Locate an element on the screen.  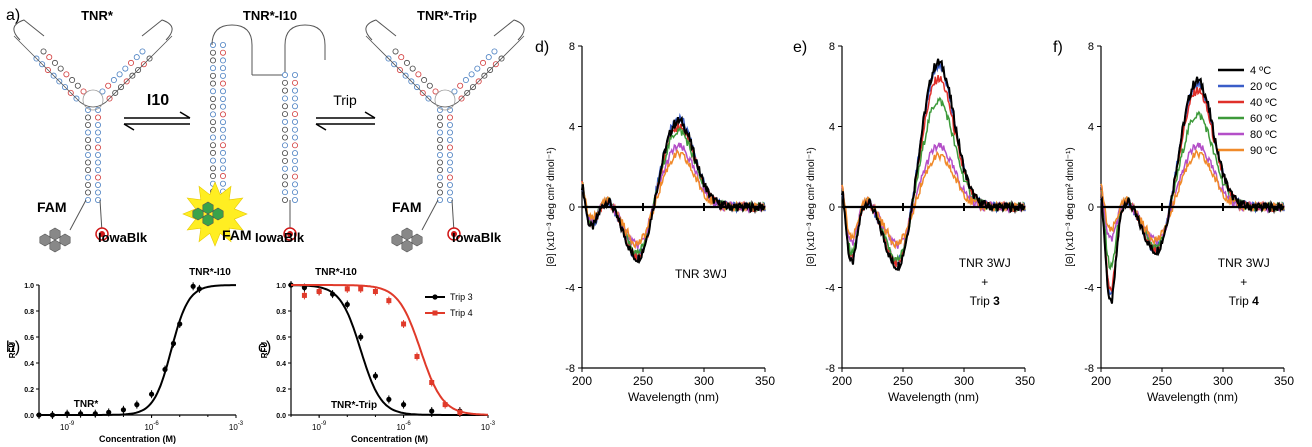
spectrum-4c-top is located at coordinates (933, 165).